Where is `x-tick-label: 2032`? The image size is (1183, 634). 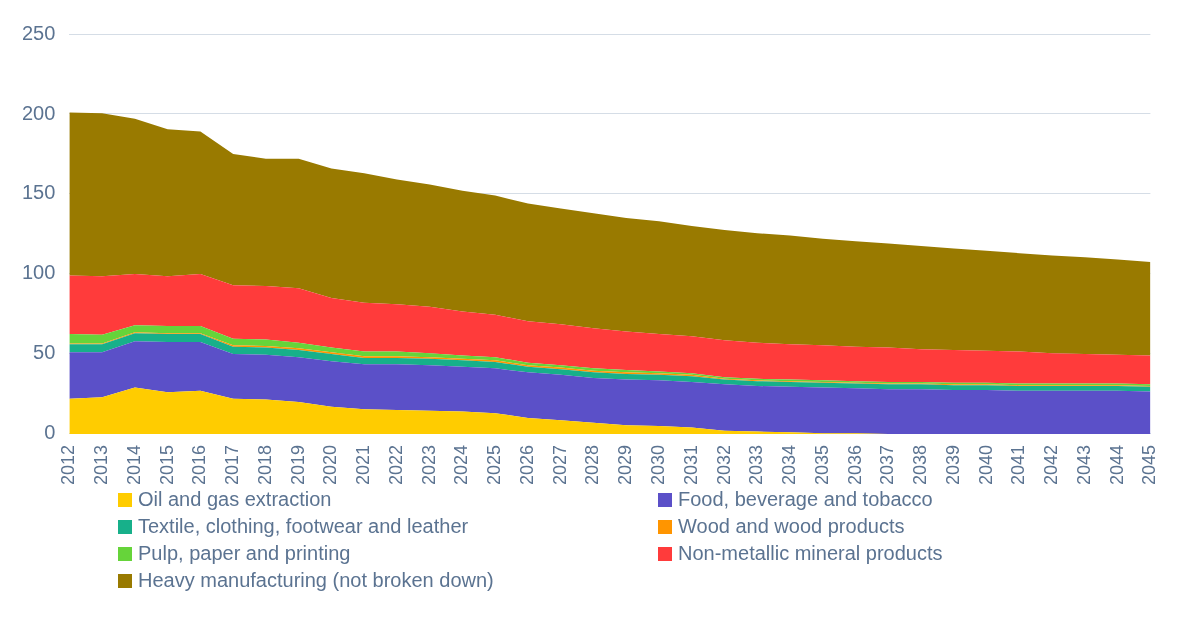
x-tick-label: 2032 is located at coordinates (723, 464).